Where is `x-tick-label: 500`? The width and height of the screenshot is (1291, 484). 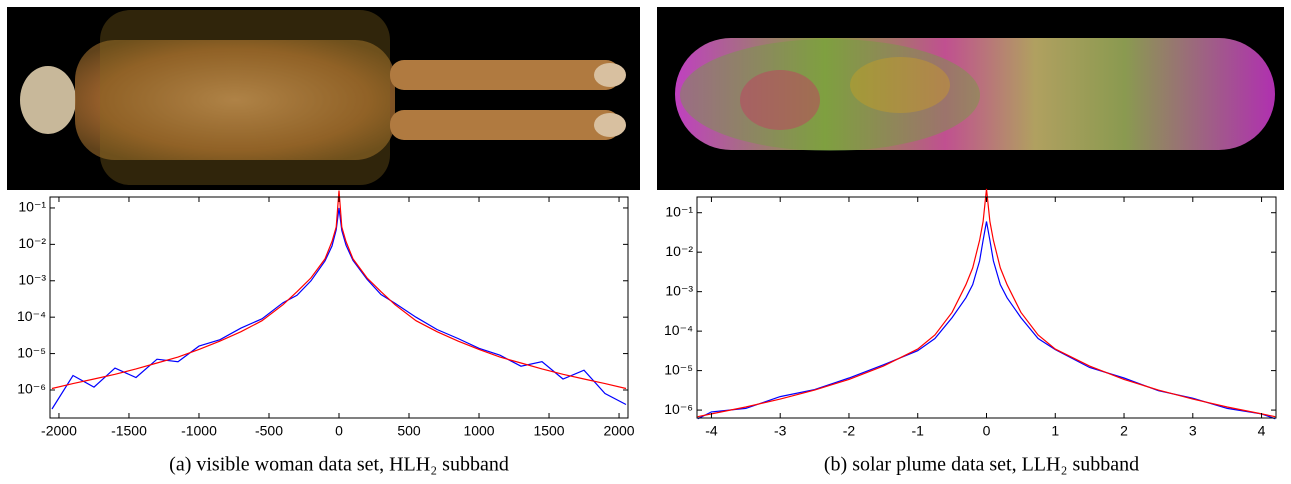
x-tick-label: 500 is located at coordinates (409, 431).